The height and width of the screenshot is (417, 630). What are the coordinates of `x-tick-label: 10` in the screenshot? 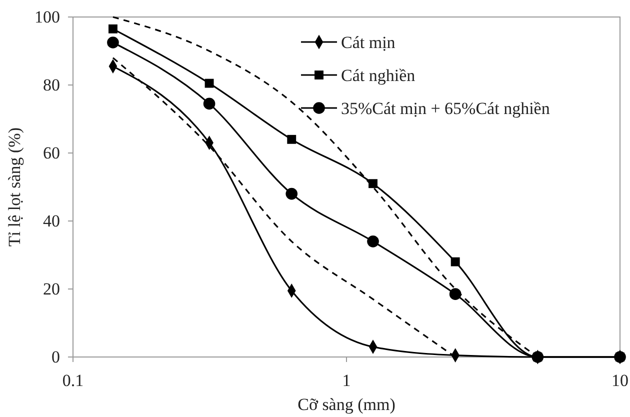 It's located at (620, 380).